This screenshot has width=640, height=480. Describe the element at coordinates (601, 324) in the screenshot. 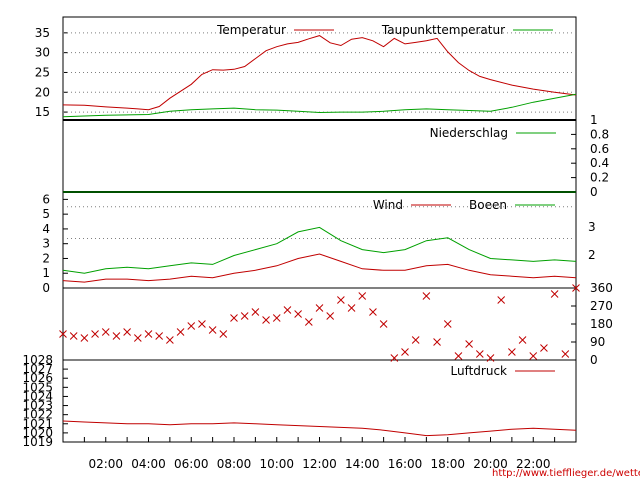

I see `dir-y-tick-label: 180` at that location.